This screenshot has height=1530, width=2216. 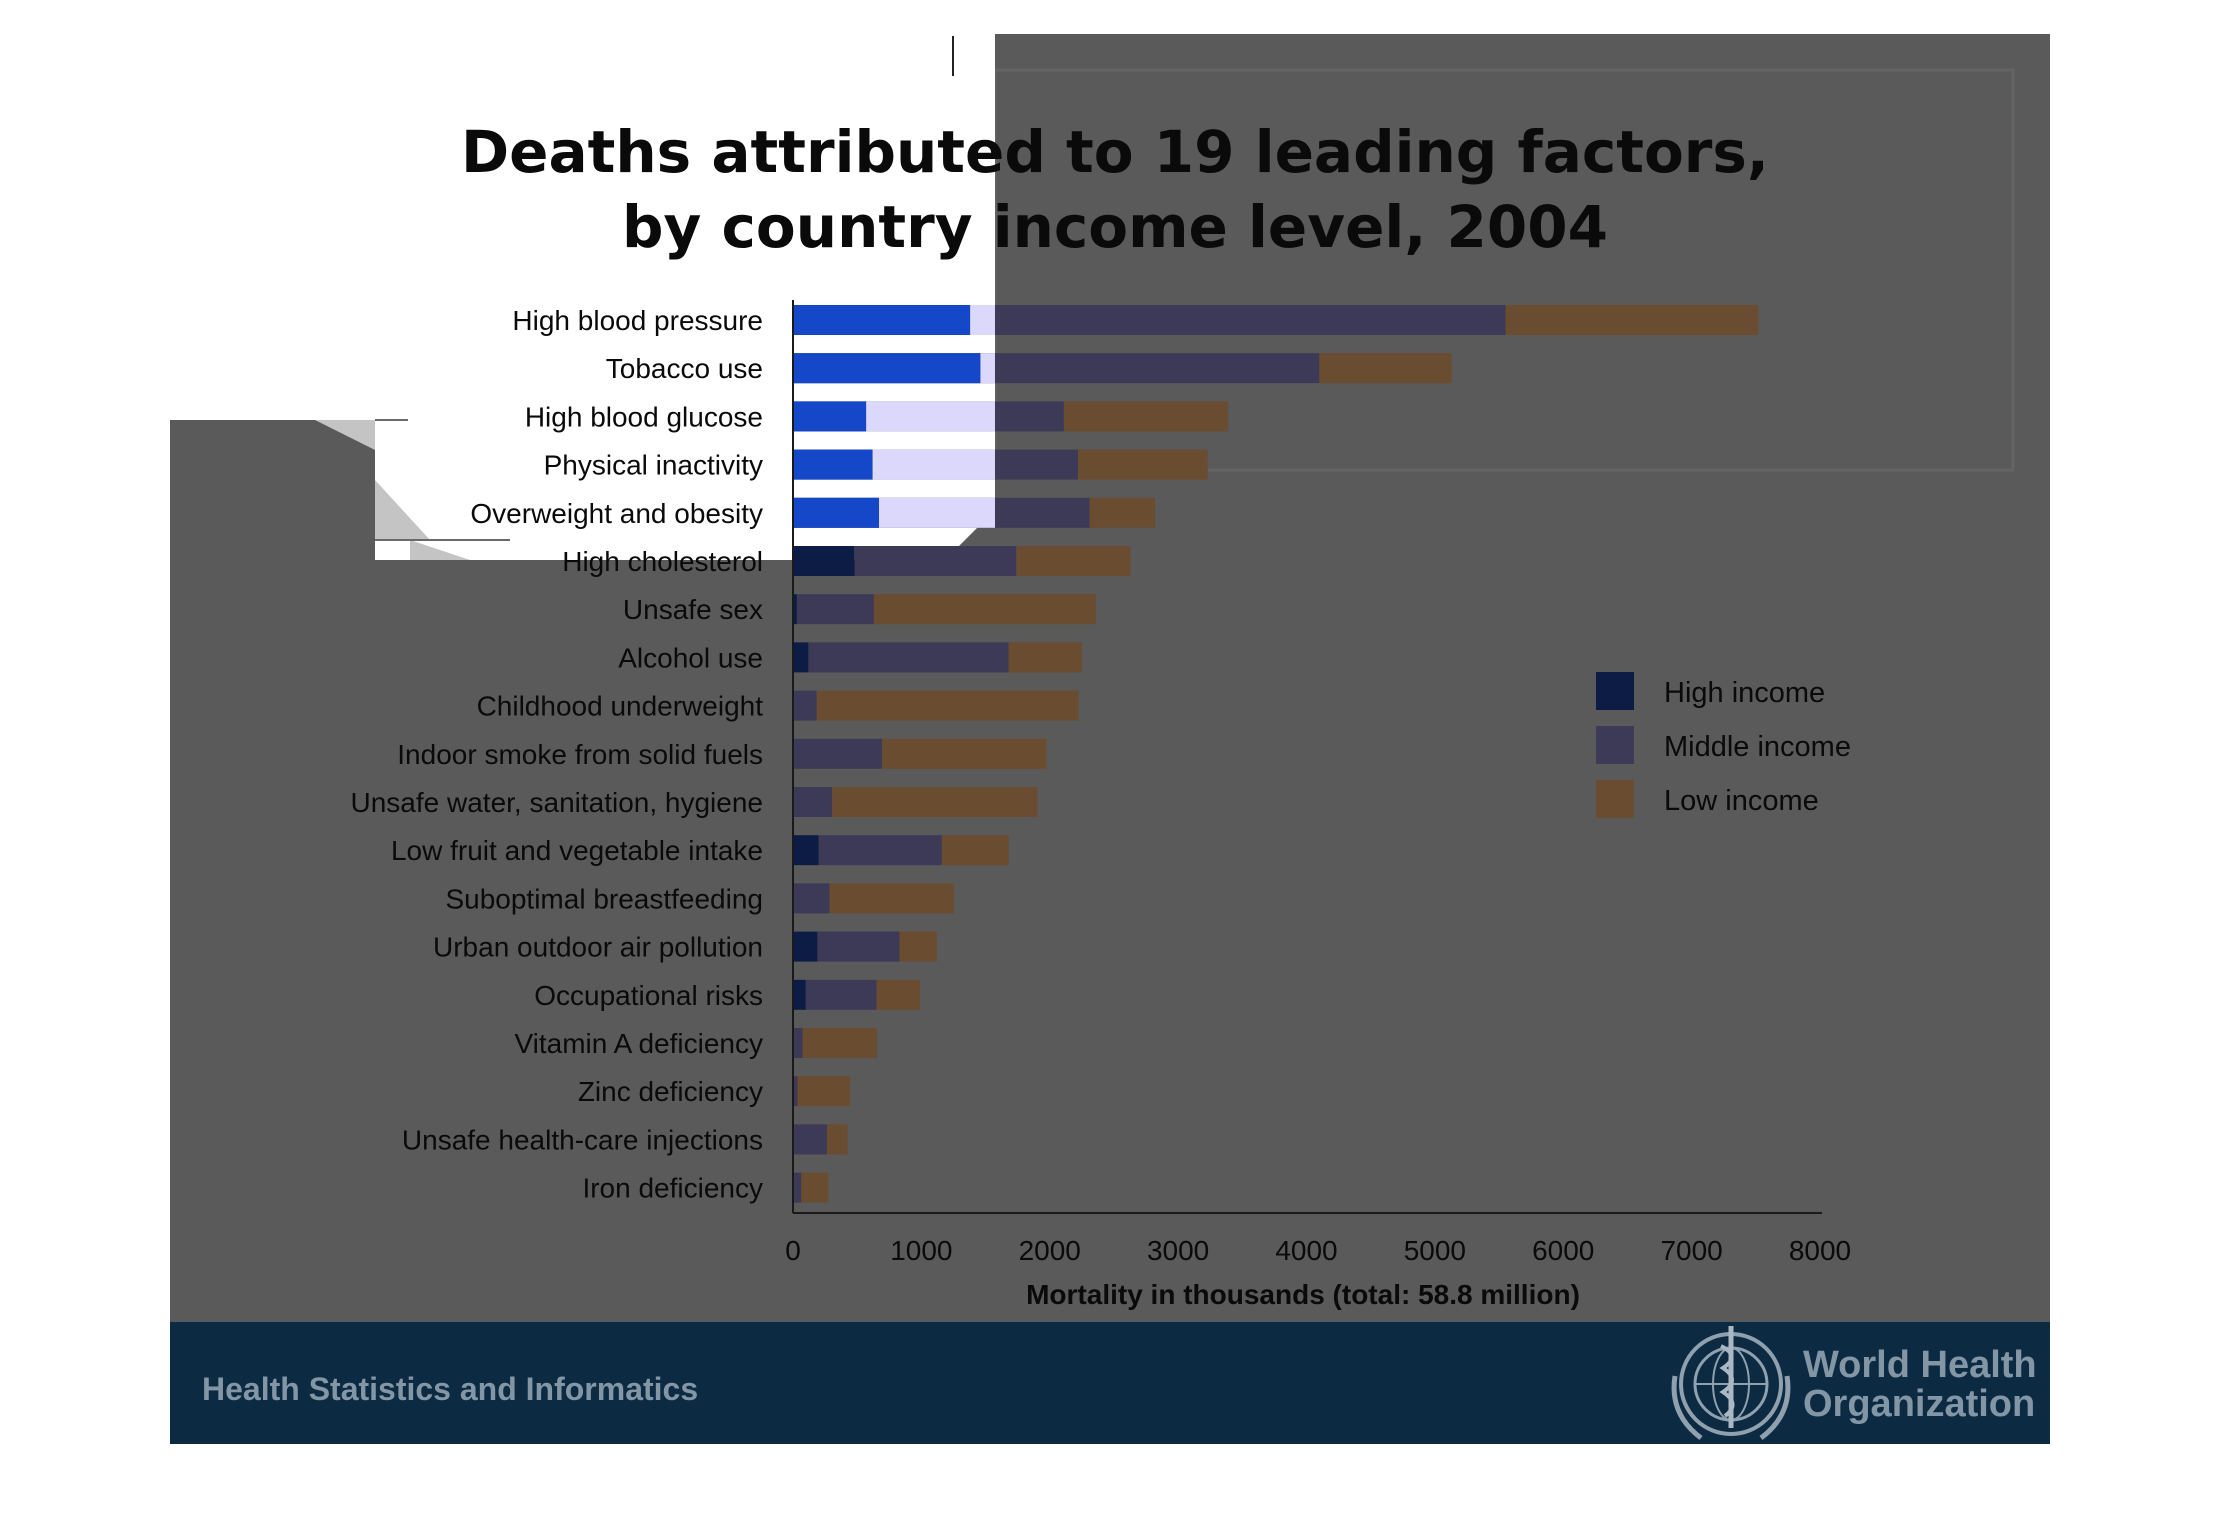 I want to click on category-label: Vitamin A deficiency, so click(x=638, y=1043).